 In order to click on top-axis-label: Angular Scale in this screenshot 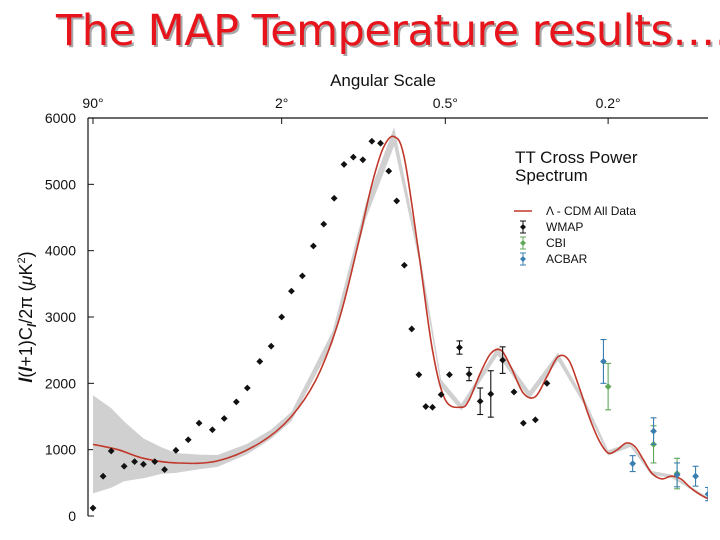, I will do `click(383, 80)`.